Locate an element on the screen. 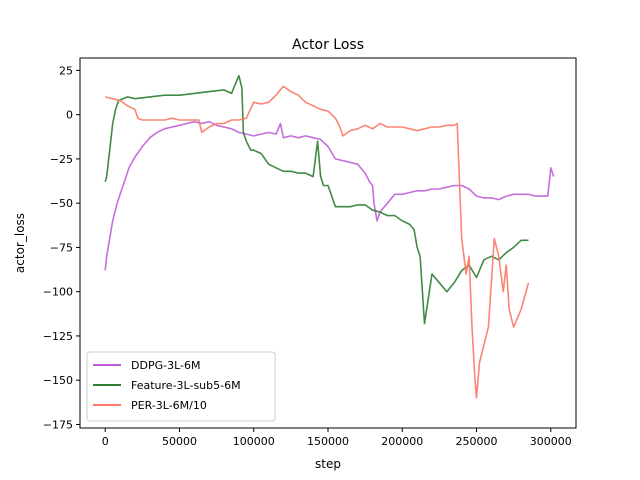 This screenshot has height=480, width=640. x-tick-label: 300000 is located at coordinates (551, 441).